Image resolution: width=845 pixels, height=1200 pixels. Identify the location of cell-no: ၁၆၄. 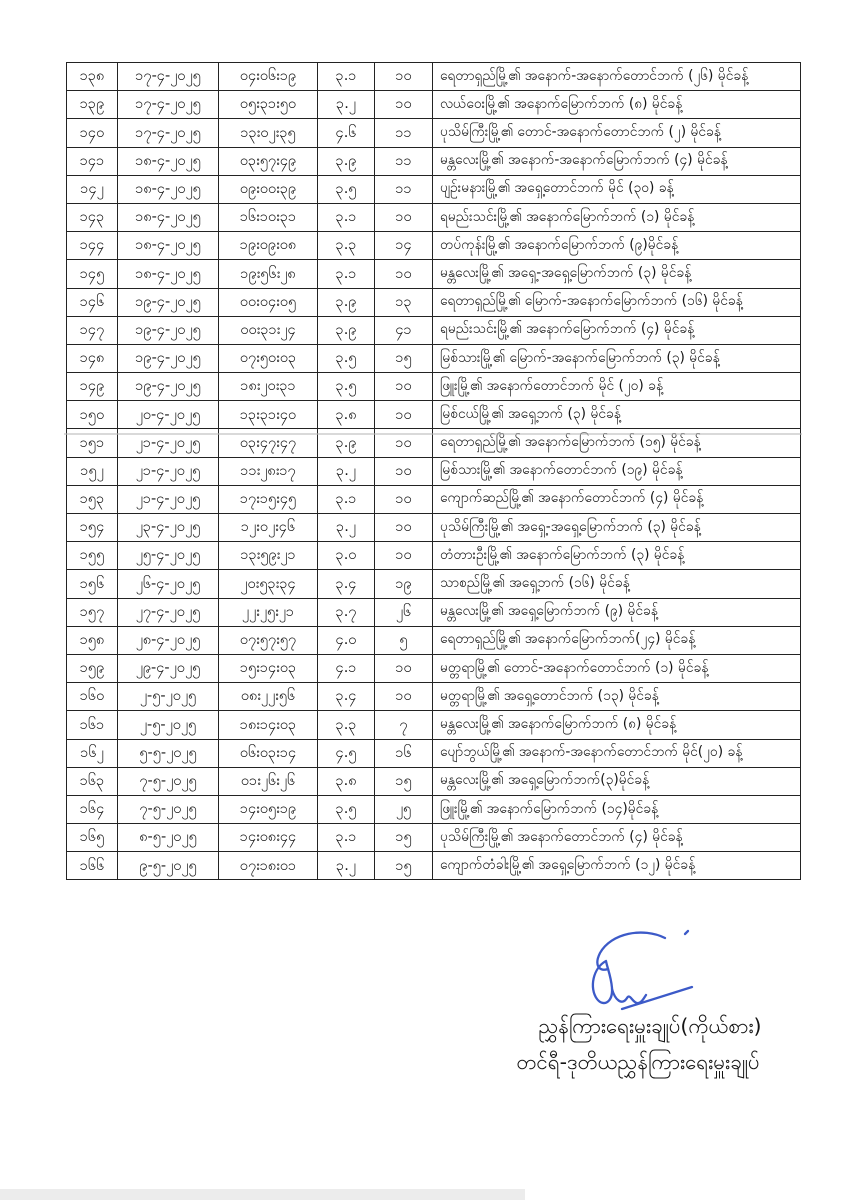
(92, 809).